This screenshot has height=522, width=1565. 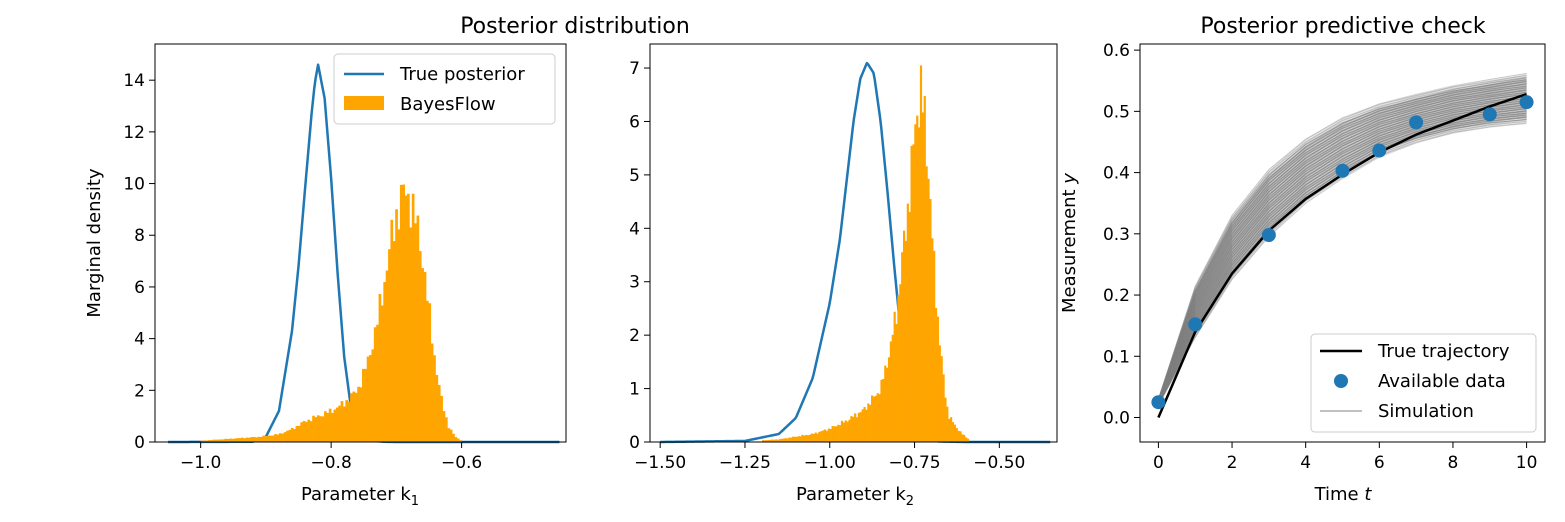 What do you see at coordinates (1232, 463) in the screenshot?
I see `ppc-x-tick-label: 2` at bounding box center [1232, 463].